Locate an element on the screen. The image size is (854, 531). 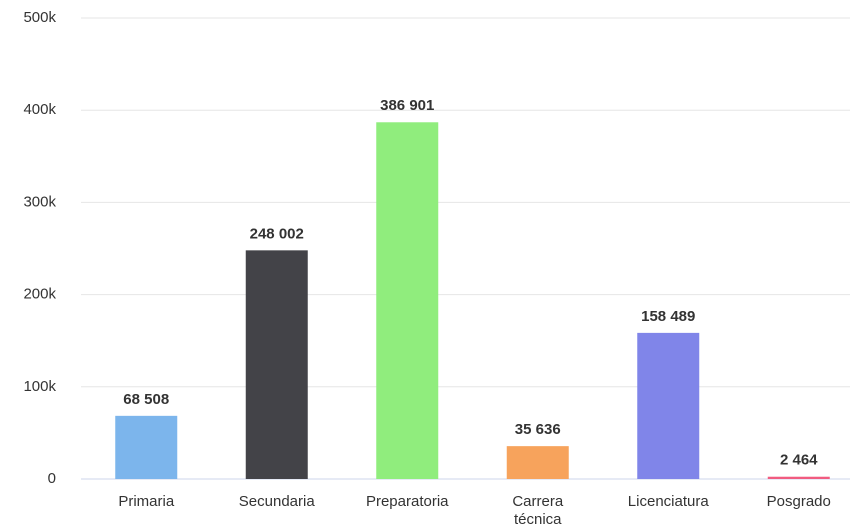
x-tick-label: Carrera técnica is located at coordinates (538, 510).